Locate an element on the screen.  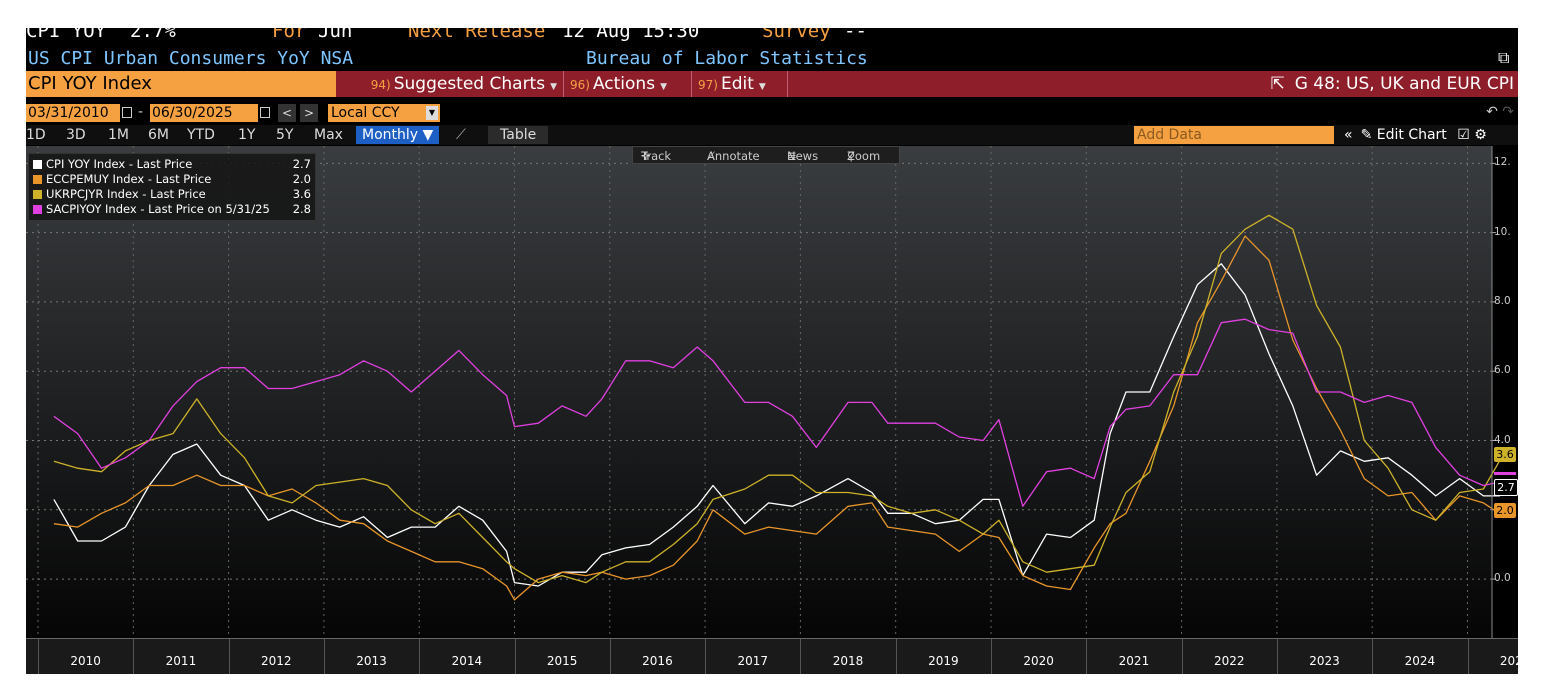
y-tick-label: 4.0 is located at coordinates (1502, 439).